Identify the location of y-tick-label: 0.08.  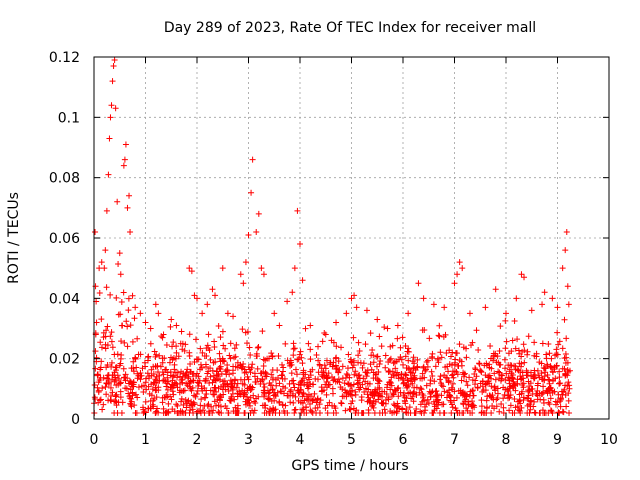
(64, 179).